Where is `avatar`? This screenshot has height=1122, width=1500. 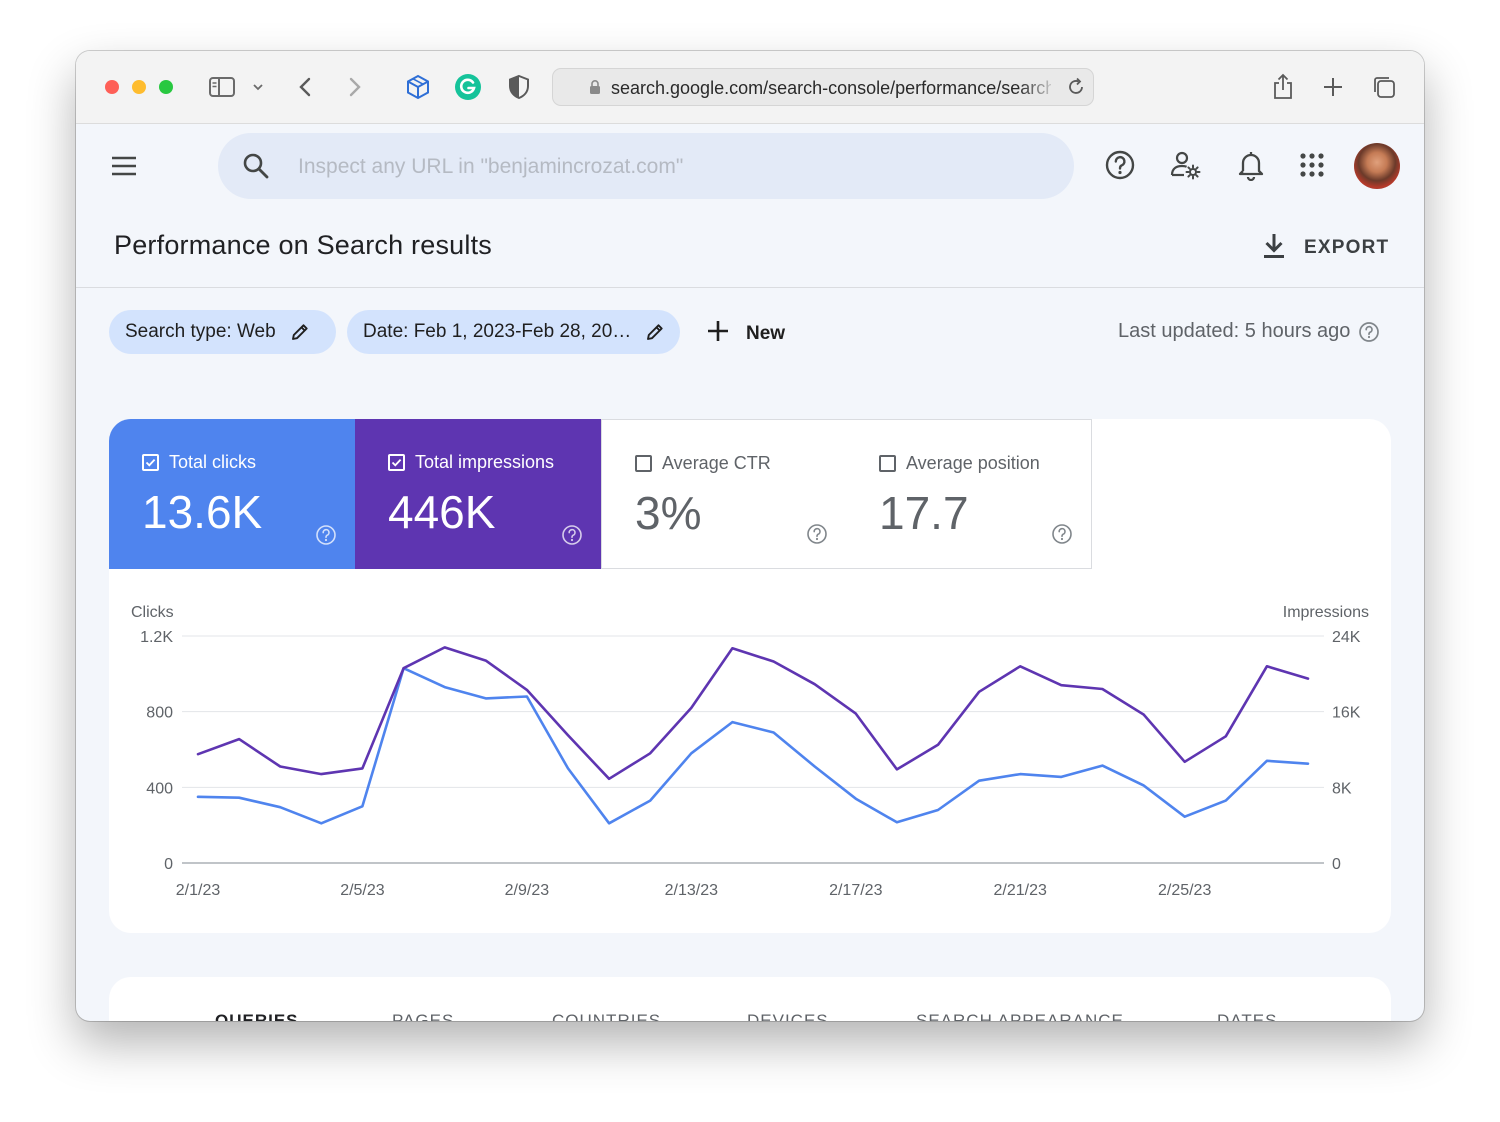 avatar is located at coordinates (1377, 166).